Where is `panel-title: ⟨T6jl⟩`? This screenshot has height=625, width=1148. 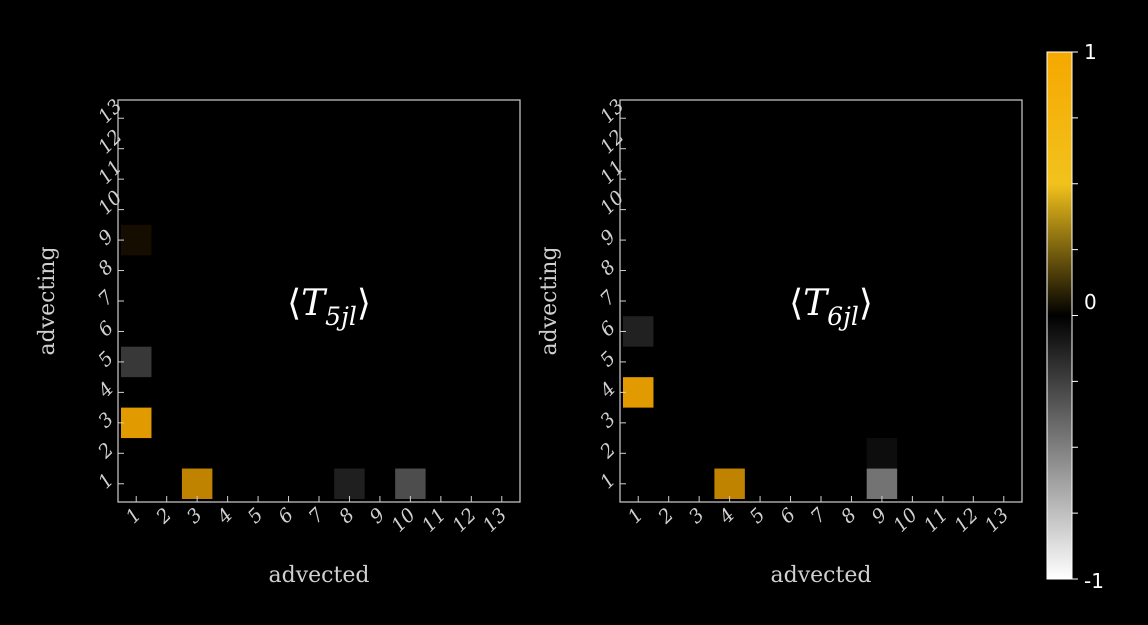
panel-title: ⟨T6jl⟩ is located at coordinates (831, 307).